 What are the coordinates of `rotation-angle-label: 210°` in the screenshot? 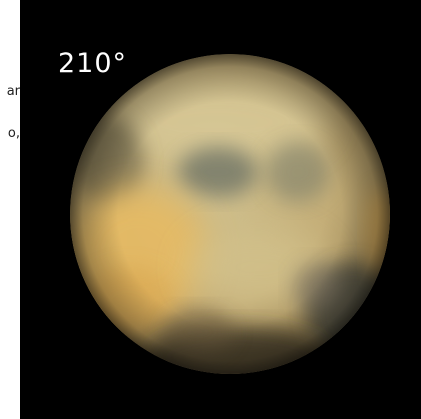 It's located at (93, 63).